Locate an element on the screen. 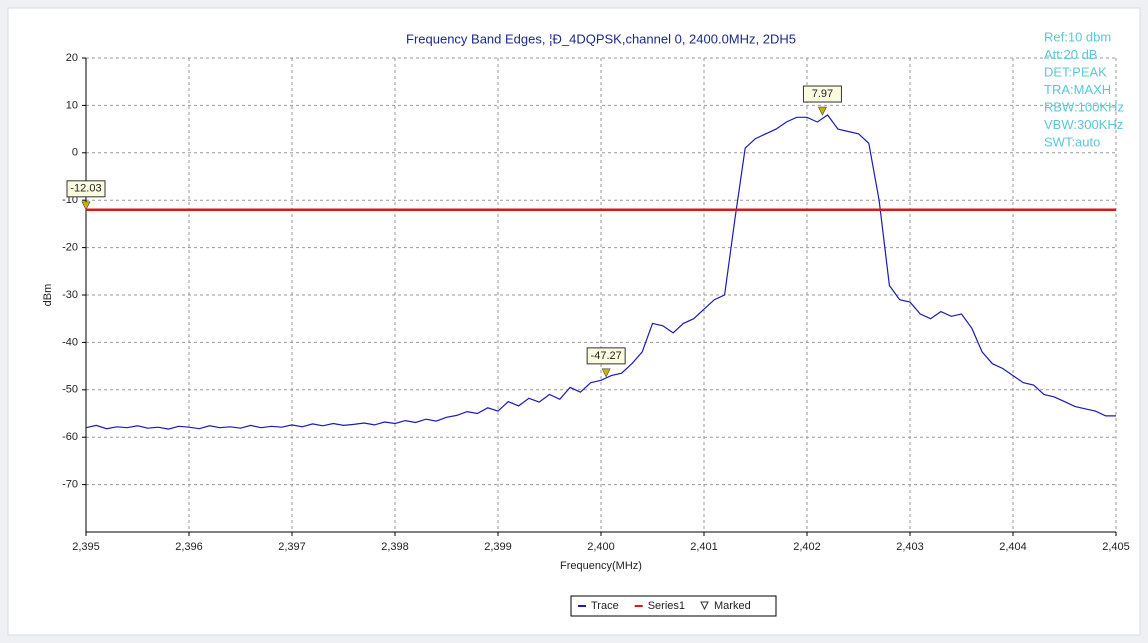 The image size is (1148, 643). x-tick-label: 2,396 is located at coordinates (189, 547).